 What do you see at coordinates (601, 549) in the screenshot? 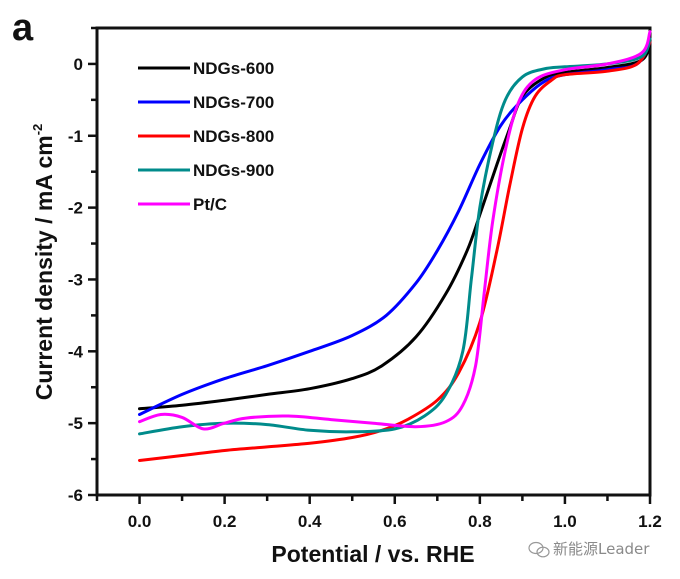
I see `watermark-text: 新能源Leader` at bounding box center [601, 549].